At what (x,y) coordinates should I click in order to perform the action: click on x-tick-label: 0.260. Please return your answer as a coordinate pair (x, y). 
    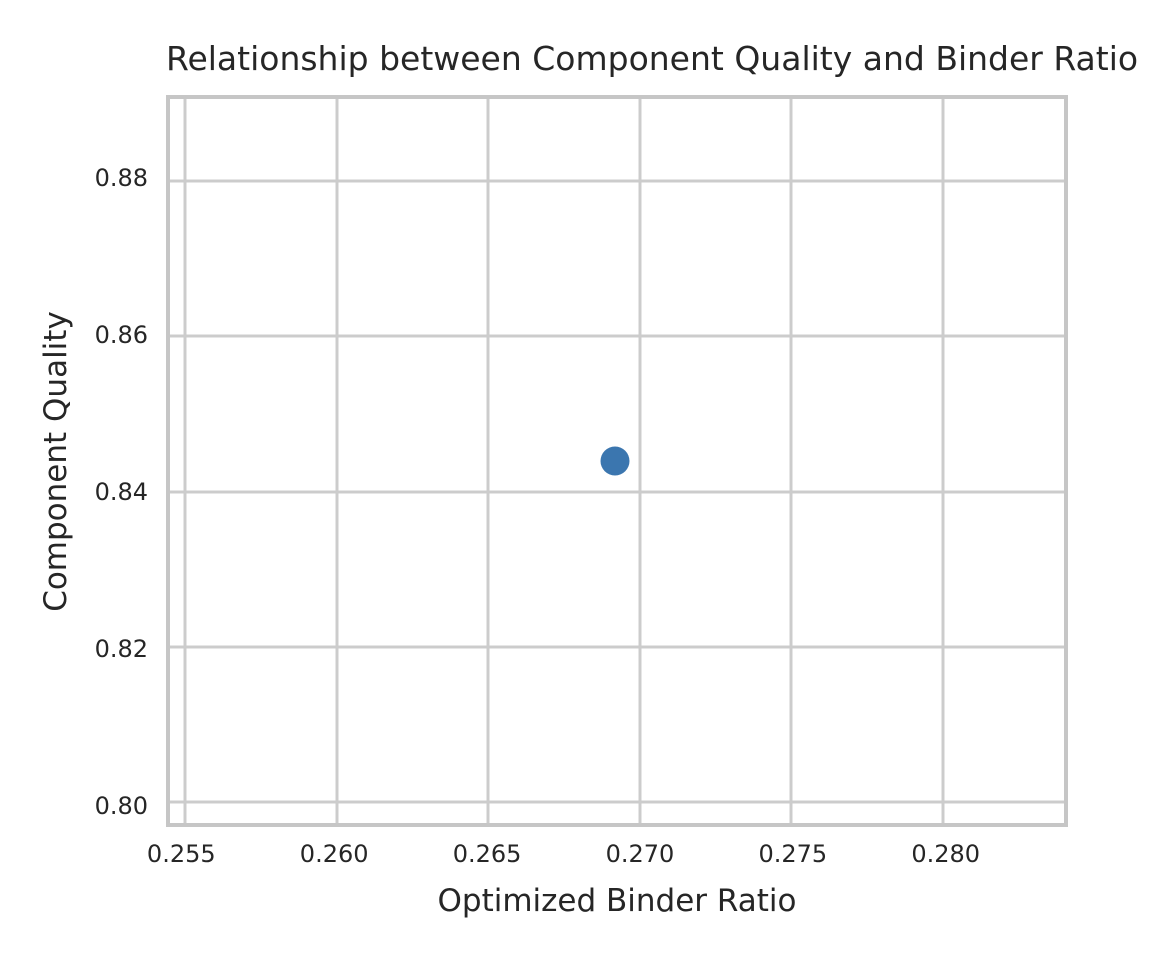
    Looking at the image, I should click on (334, 854).